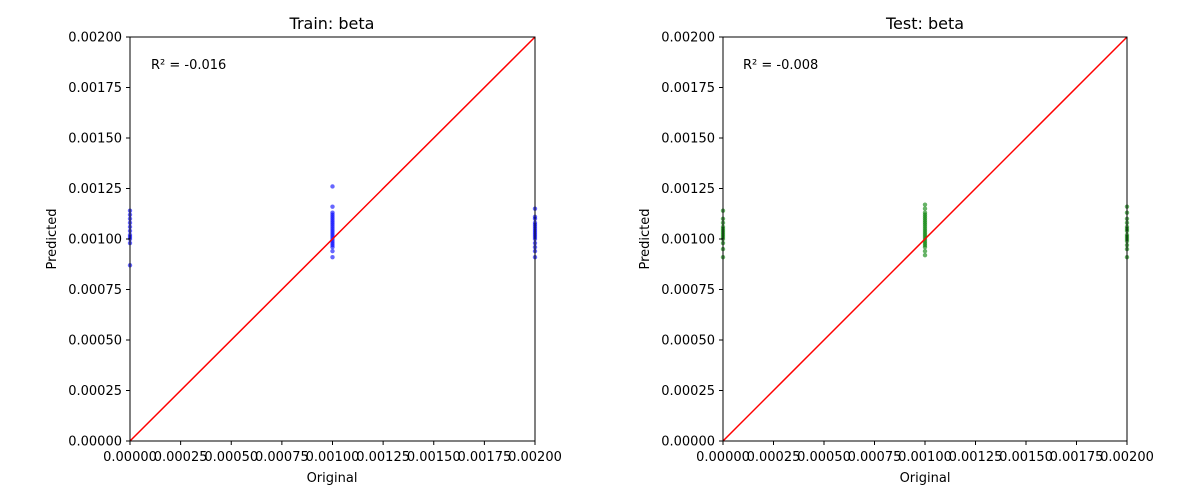  Describe the element at coordinates (688, 442) in the screenshot. I see `test-y-tick-label: 0.00000` at that location.